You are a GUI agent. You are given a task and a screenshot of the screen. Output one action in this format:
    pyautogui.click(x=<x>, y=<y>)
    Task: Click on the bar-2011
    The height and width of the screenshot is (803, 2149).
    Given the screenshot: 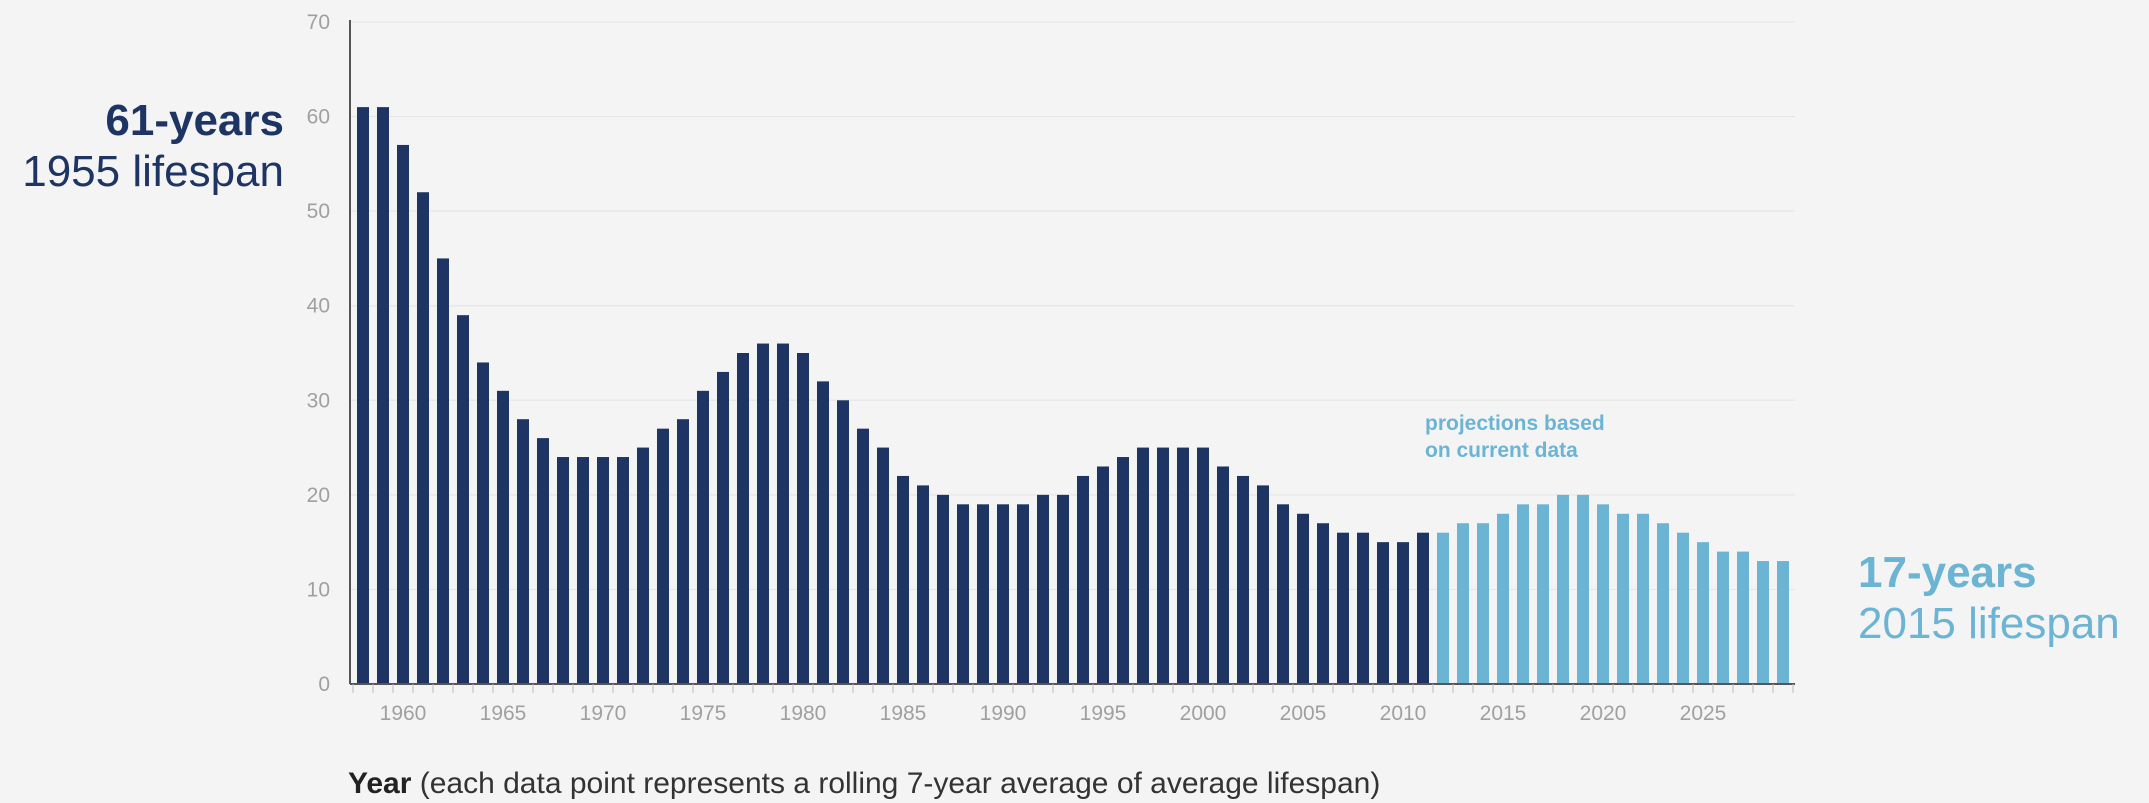 What is the action you would take?
    pyautogui.click(x=1423, y=608)
    